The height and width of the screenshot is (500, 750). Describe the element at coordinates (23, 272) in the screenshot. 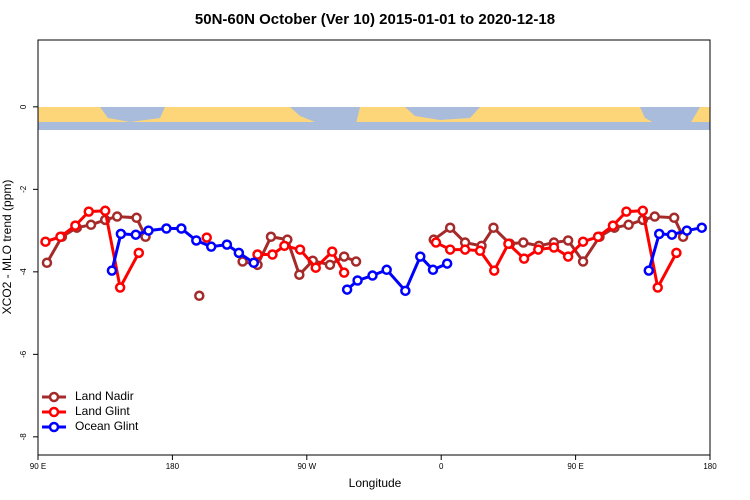

I see `y-tick-label: -4` at that location.